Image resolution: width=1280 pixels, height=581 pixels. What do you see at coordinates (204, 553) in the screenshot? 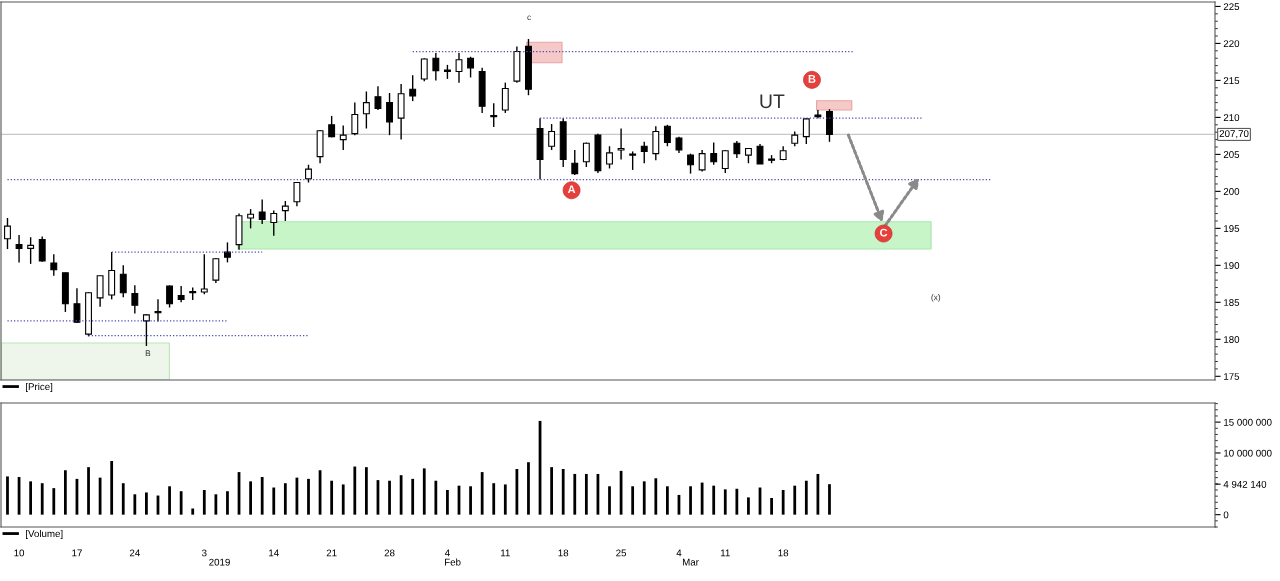
I see `x-tick-label: 3` at bounding box center [204, 553].